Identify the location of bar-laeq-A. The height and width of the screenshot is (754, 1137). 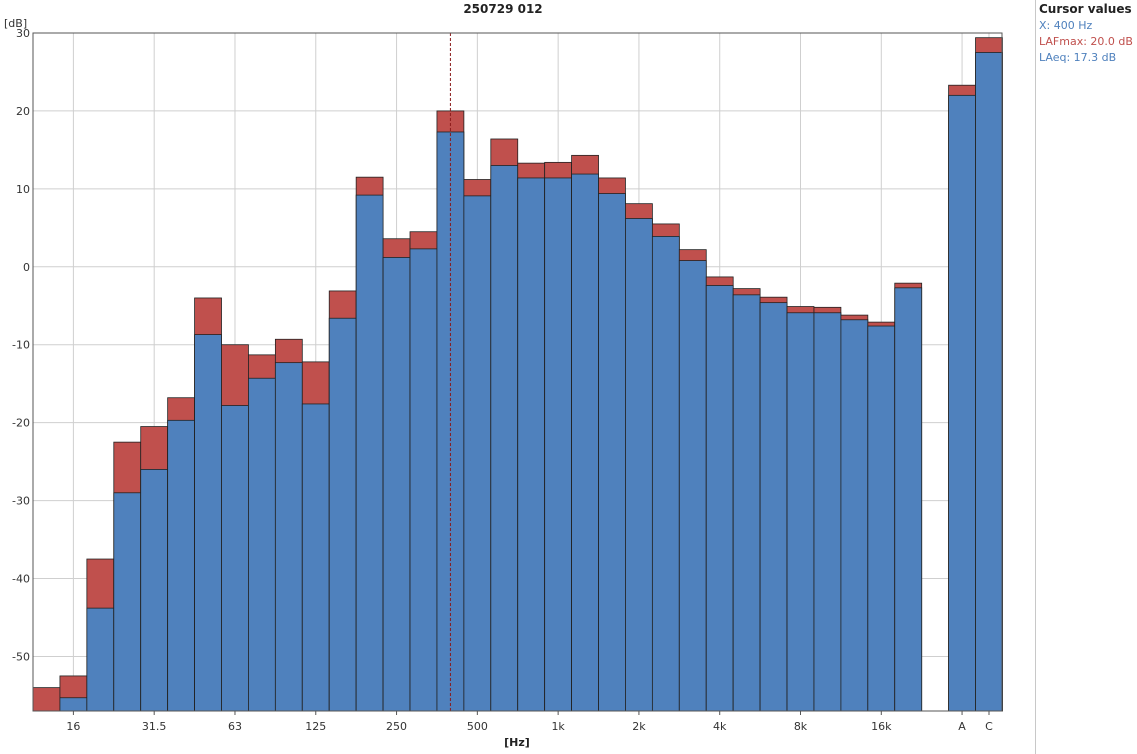
(962, 403).